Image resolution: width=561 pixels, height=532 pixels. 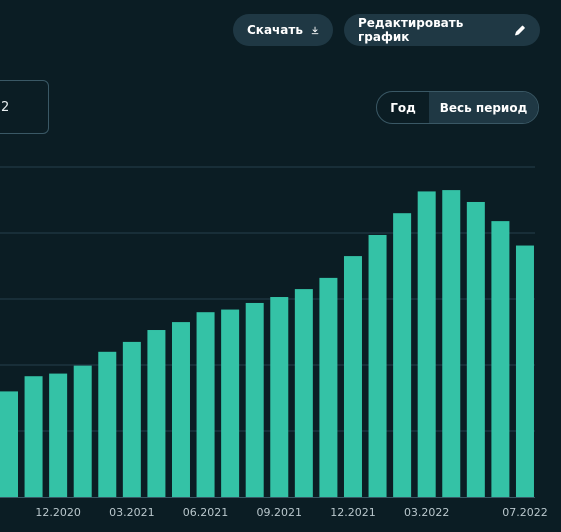 What do you see at coordinates (353, 512) in the screenshot?
I see `x-tick-label: 12.2021` at bounding box center [353, 512].